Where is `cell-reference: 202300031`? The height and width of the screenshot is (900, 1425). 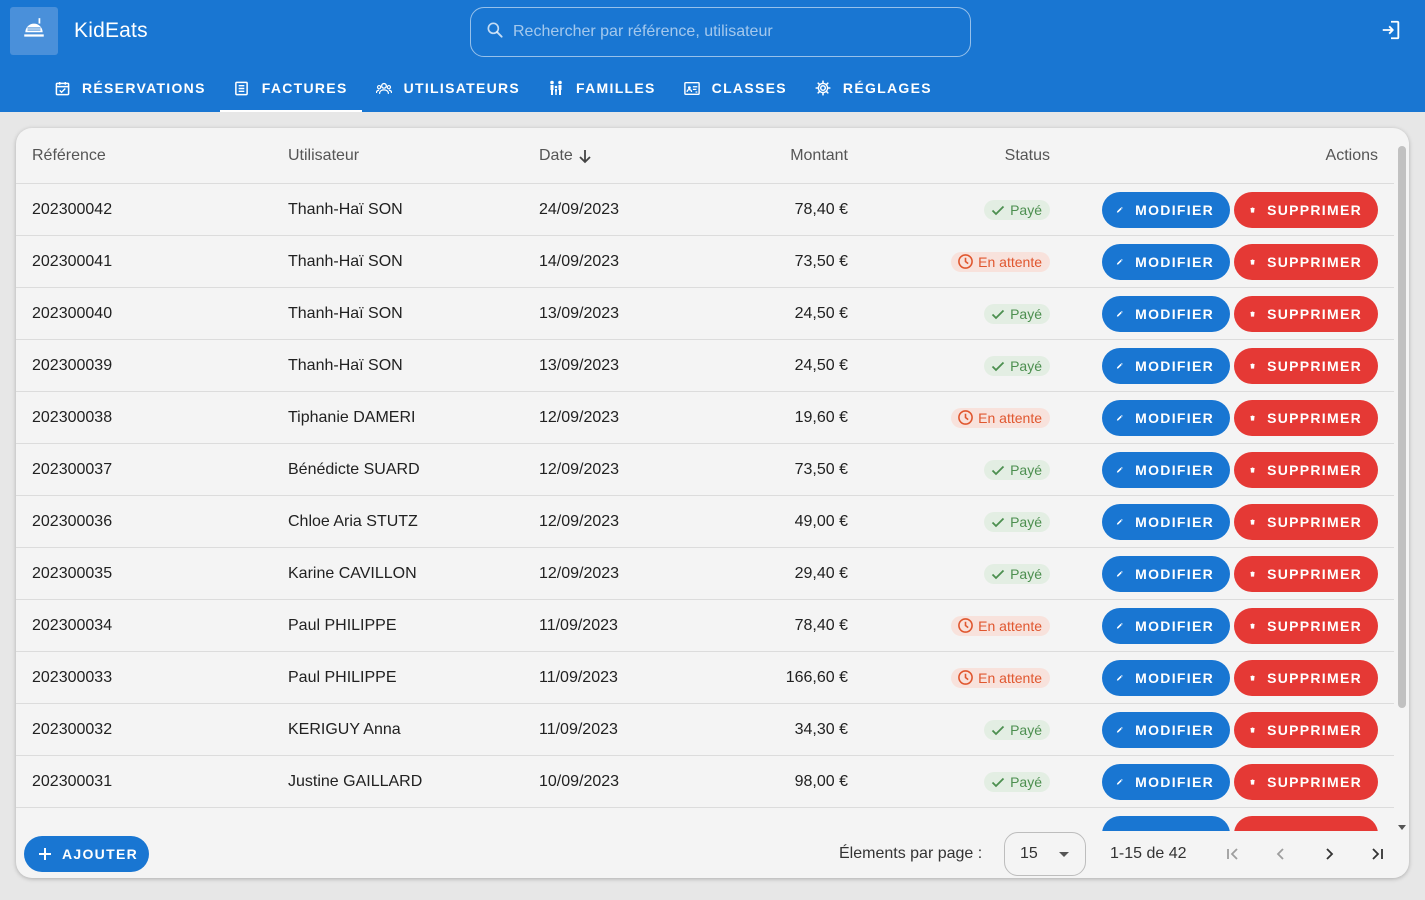 cell-reference: 202300031 is located at coordinates (72, 781).